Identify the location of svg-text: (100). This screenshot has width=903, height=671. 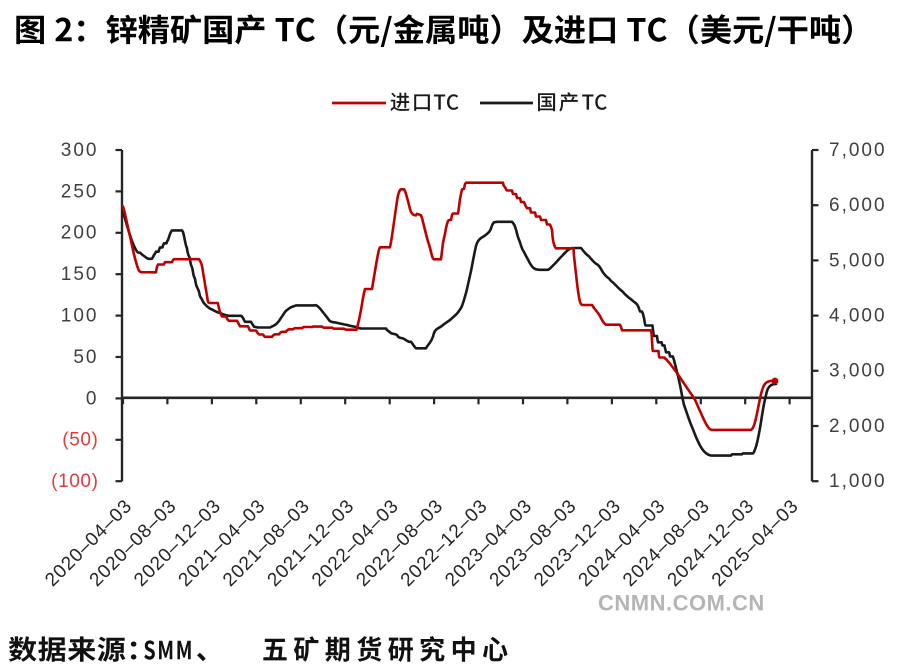
(74, 481).